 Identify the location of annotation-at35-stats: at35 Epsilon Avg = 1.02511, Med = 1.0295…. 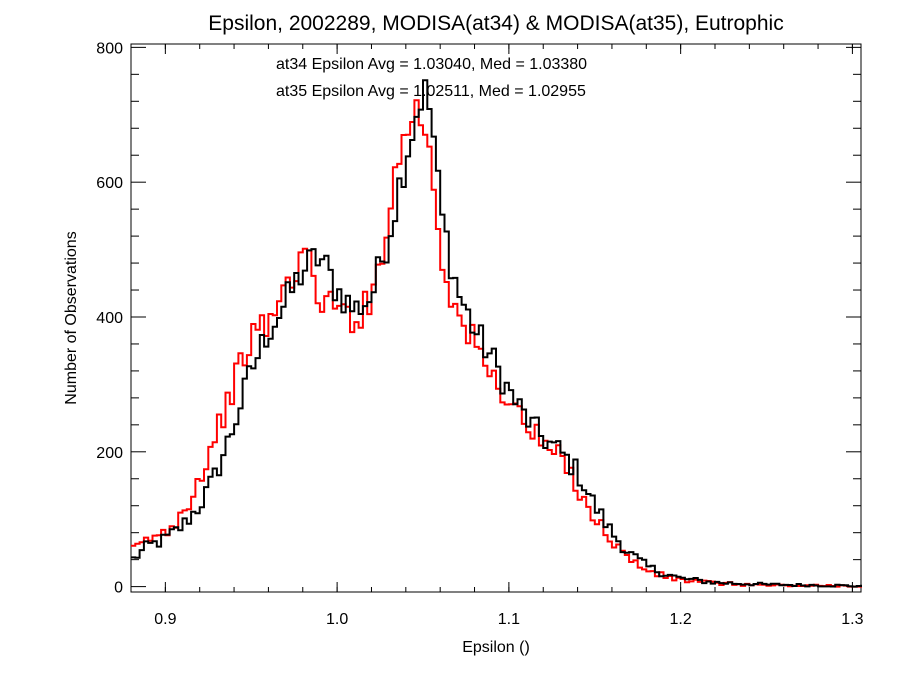
(431, 91).